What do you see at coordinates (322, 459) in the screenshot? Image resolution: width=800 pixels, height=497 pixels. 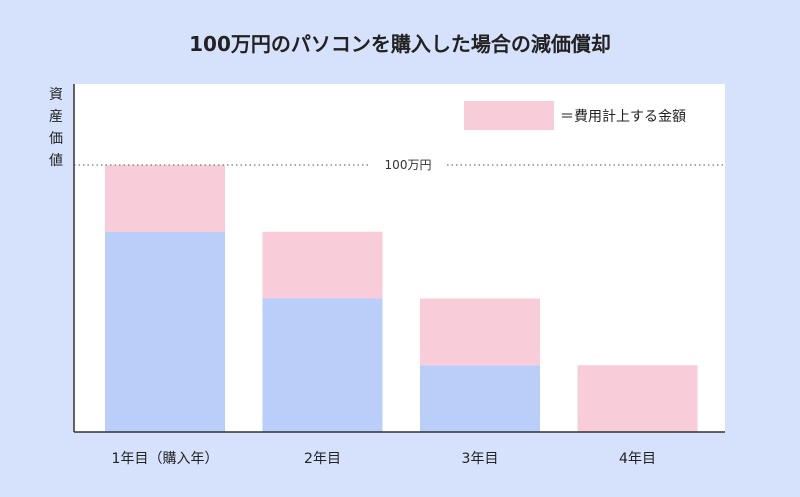 I see `x-tick-label: 2年目` at bounding box center [322, 459].